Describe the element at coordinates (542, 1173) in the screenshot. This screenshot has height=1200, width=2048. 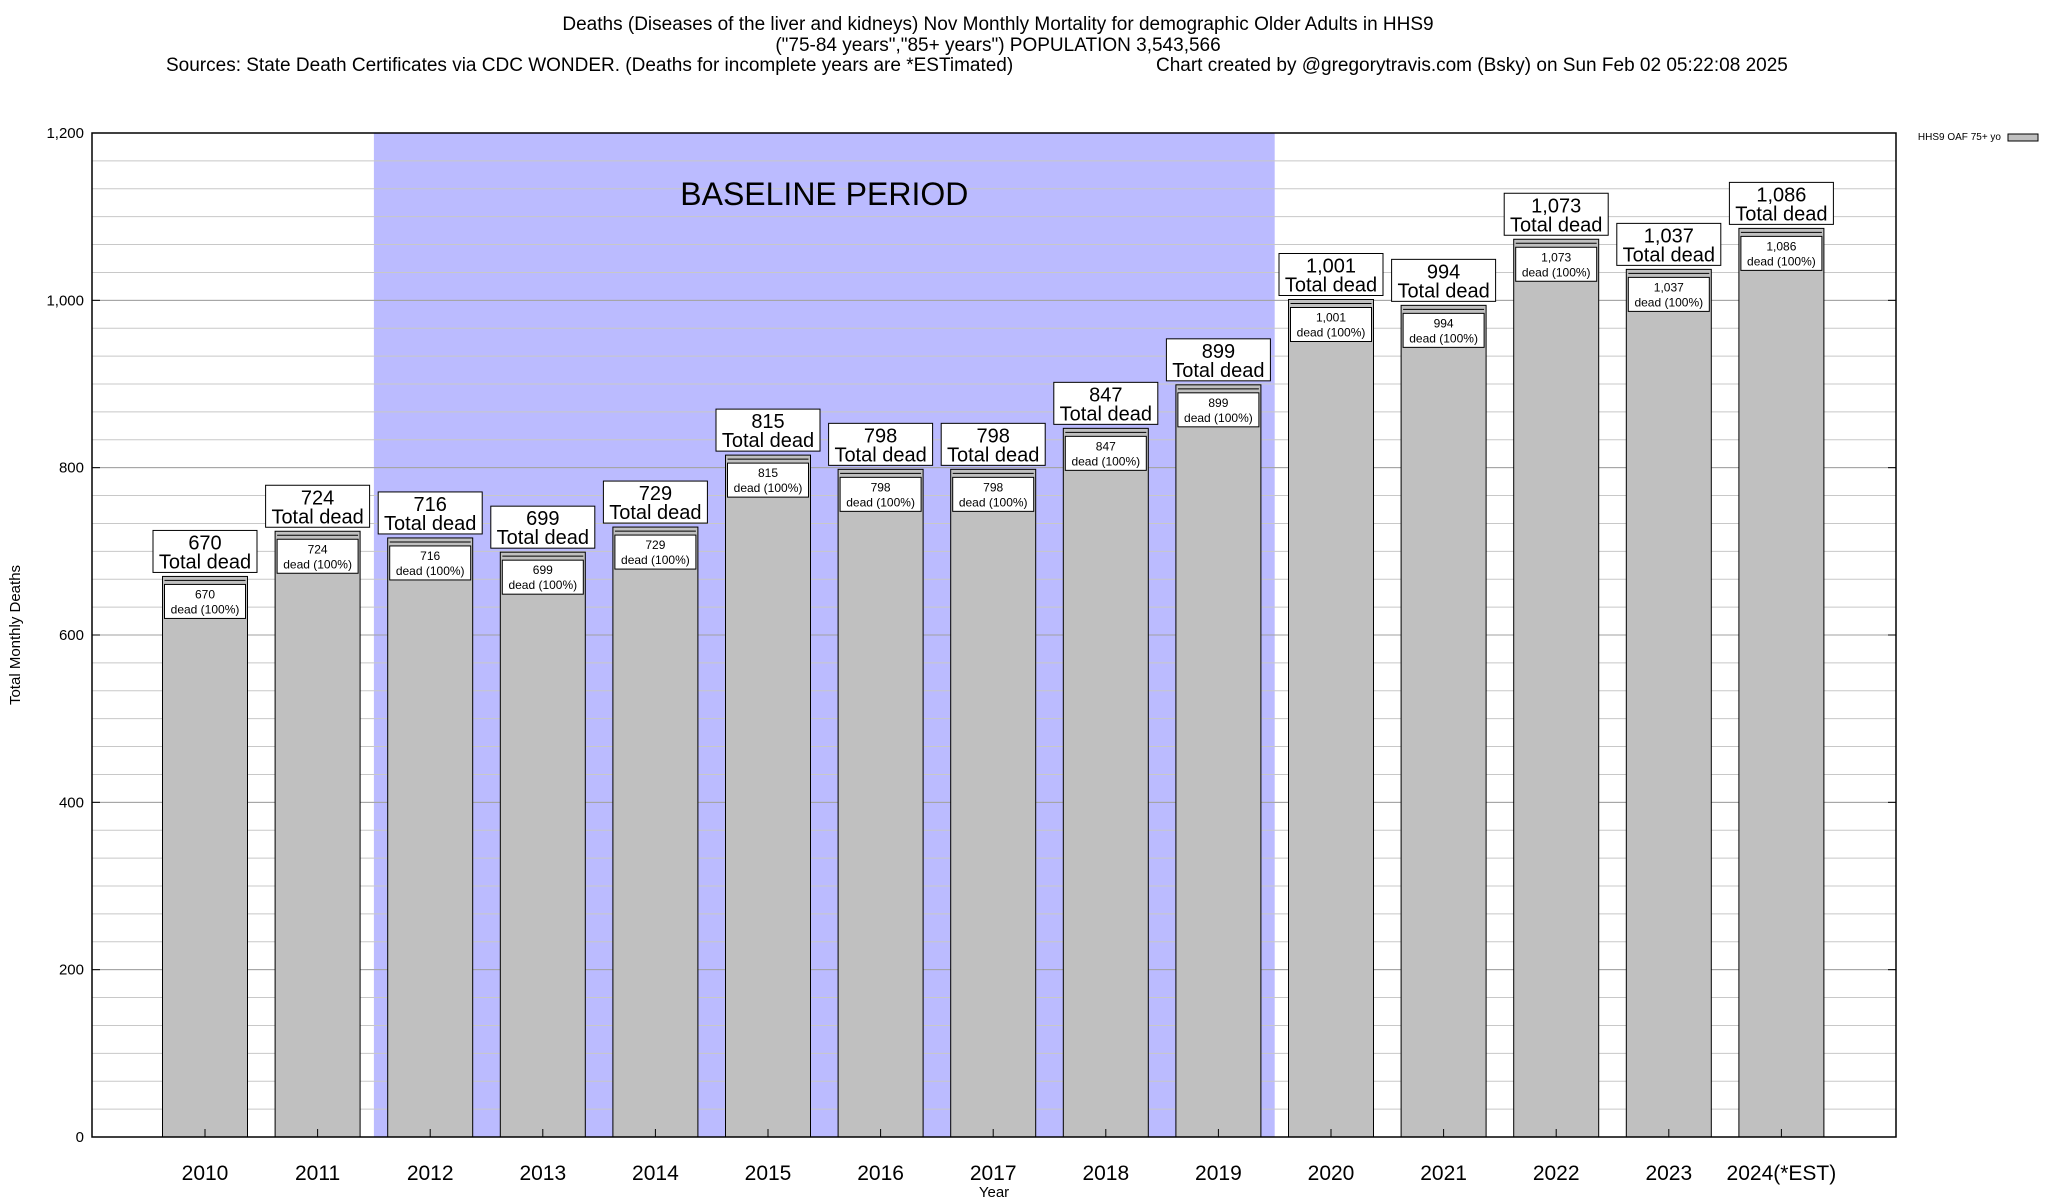
I see `x-tick-label: 2013` at that location.